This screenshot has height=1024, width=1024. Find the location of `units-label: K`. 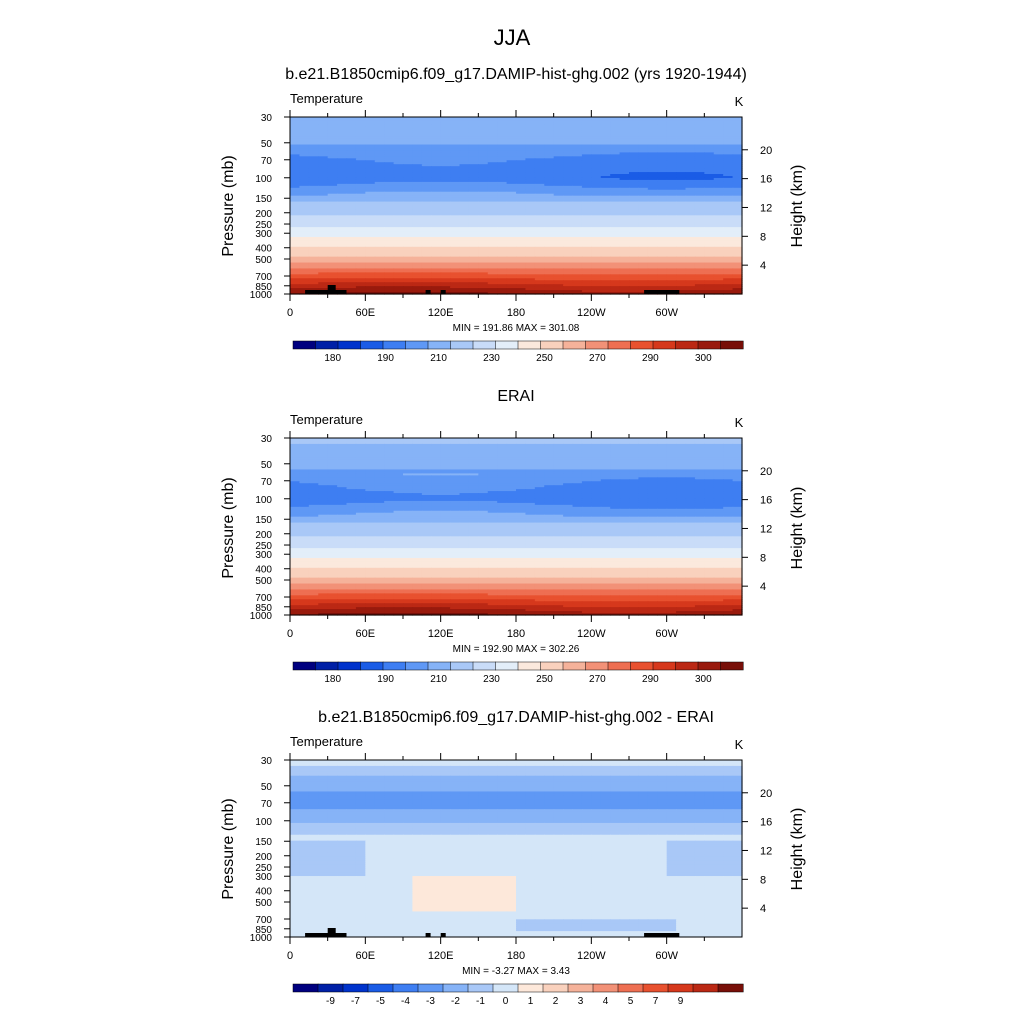

units-label: K is located at coordinates (739, 422).